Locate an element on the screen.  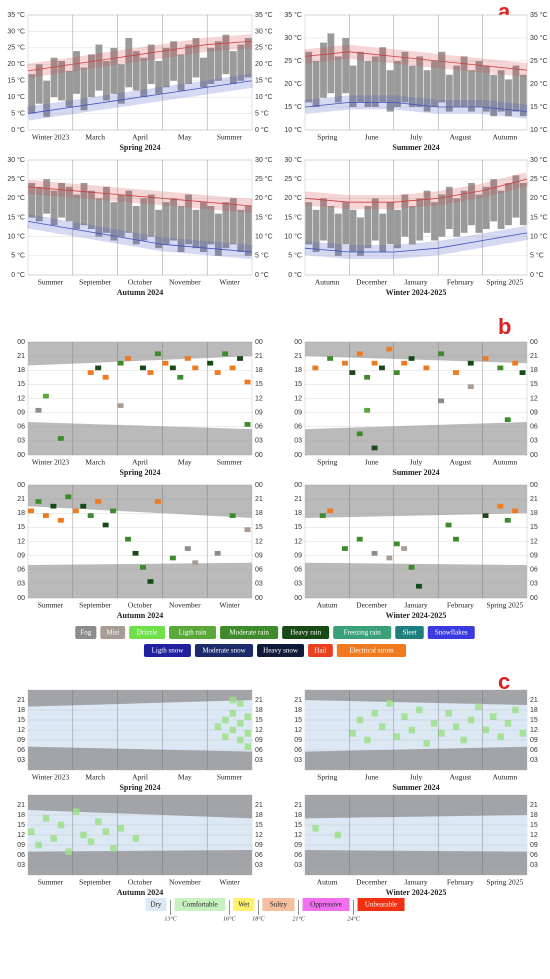
chart-subtitle: Autumn 2024 is located at coordinates (140, 892).